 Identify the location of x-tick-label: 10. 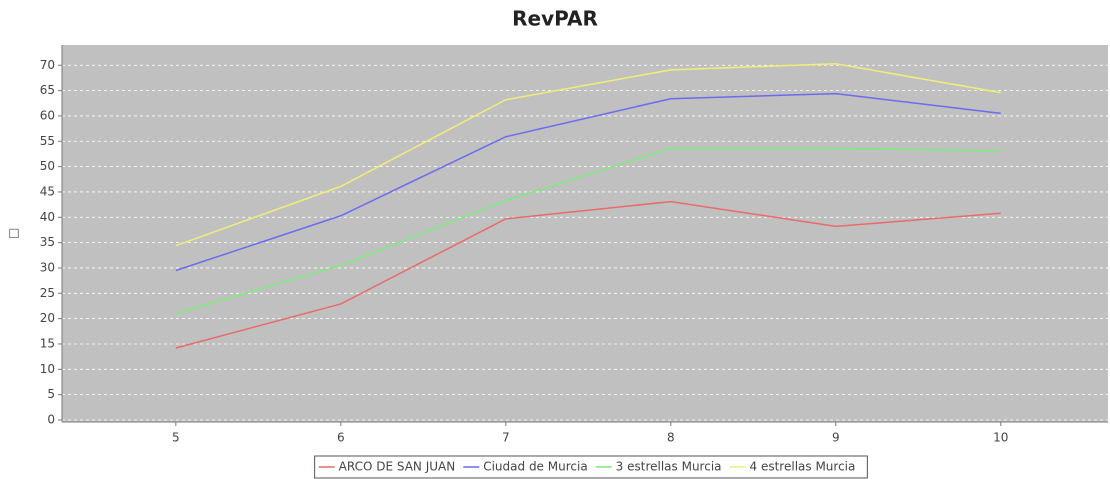
(1000, 438).